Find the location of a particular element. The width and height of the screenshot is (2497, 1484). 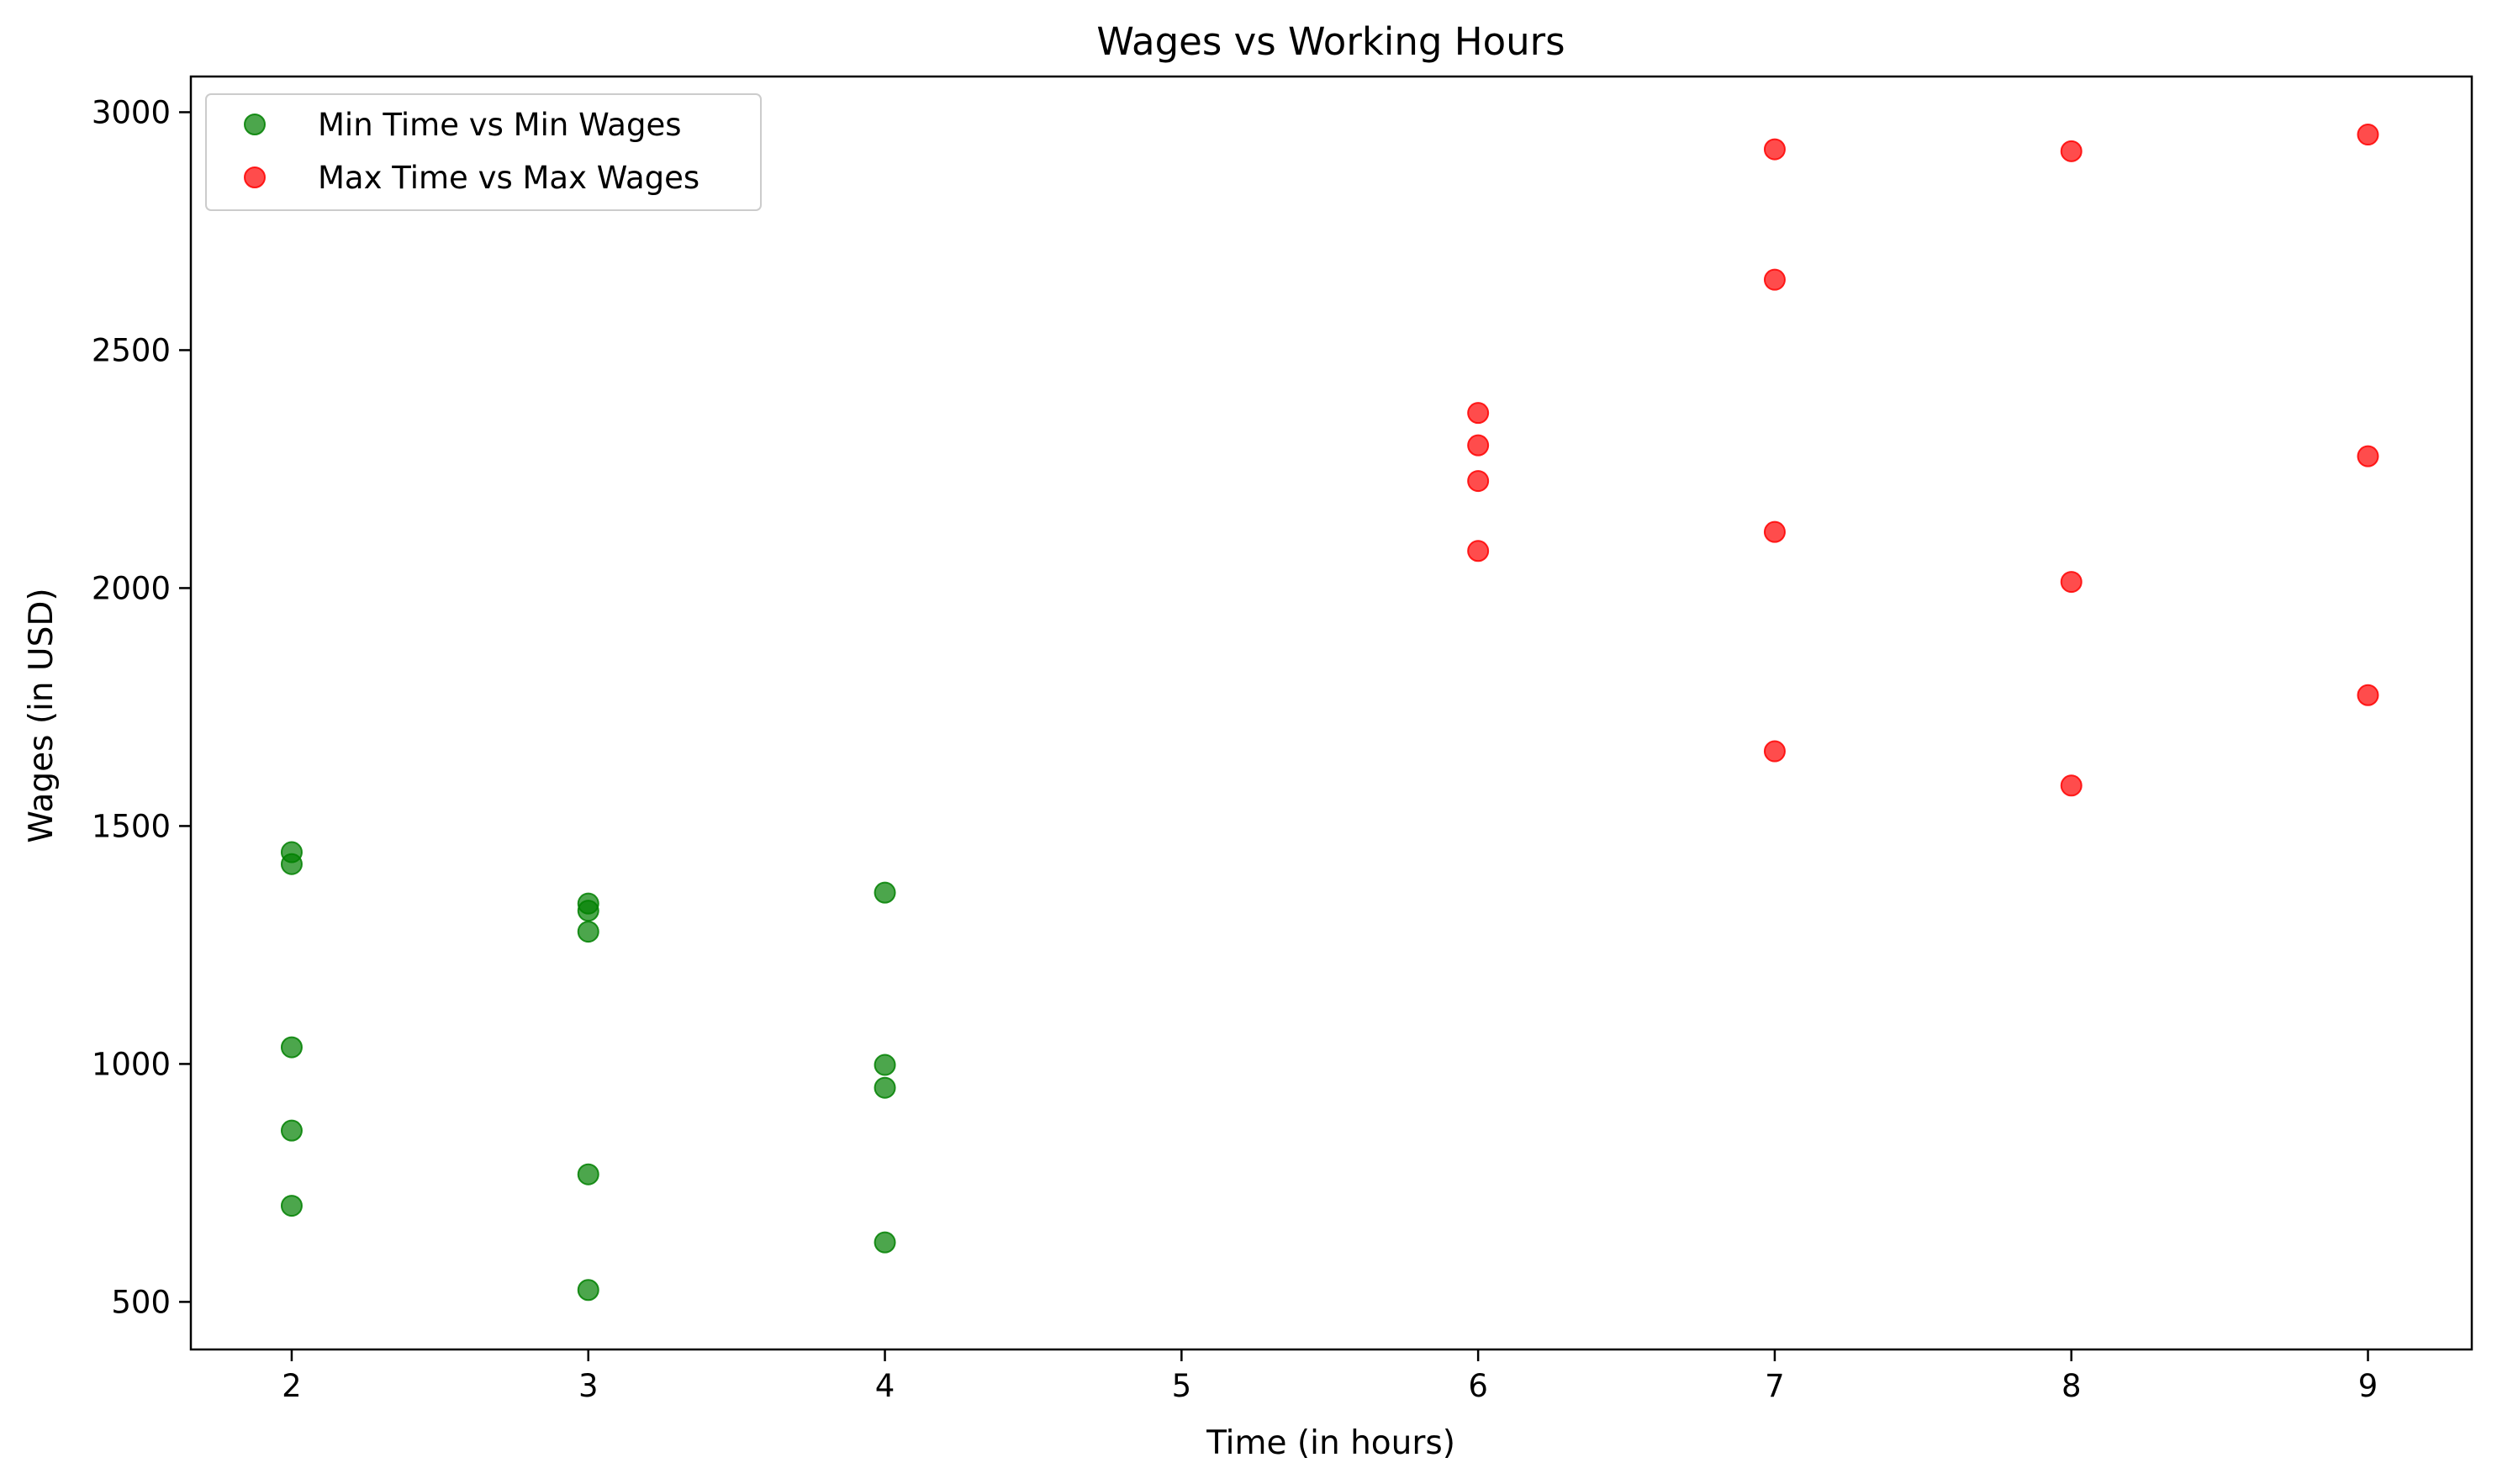

legend-frame is located at coordinates (483, 152).